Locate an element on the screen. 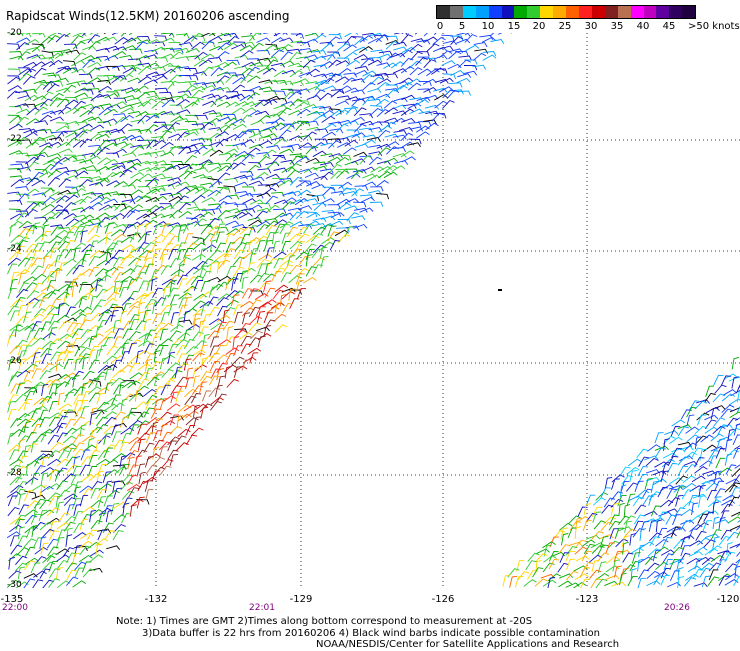 The width and height of the screenshot is (740, 651). lat-label-30: -30 is located at coordinates (14, 585).